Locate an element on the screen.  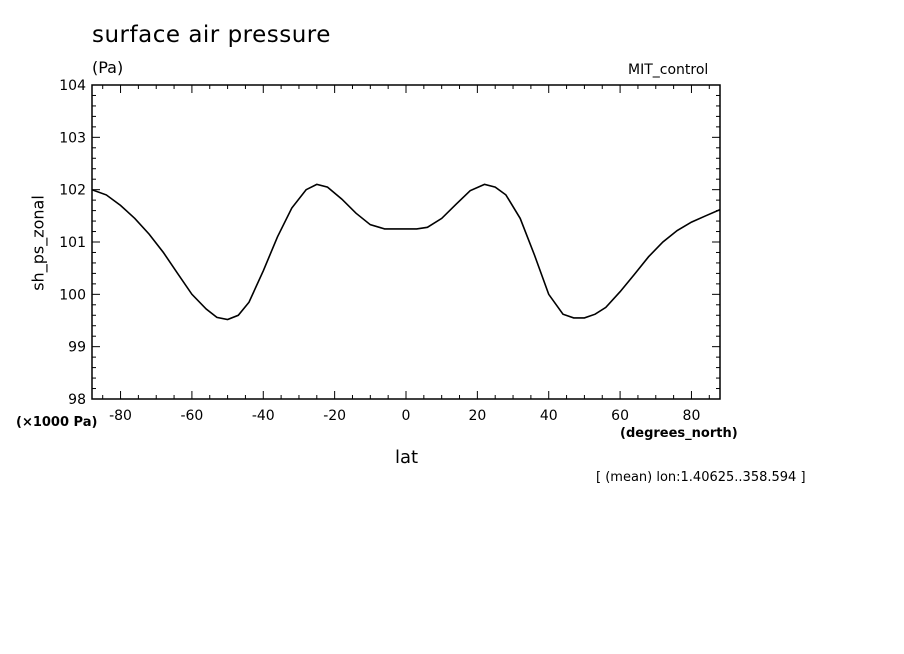
x-axis-units: (degrees_north) is located at coordinates (679, 433).